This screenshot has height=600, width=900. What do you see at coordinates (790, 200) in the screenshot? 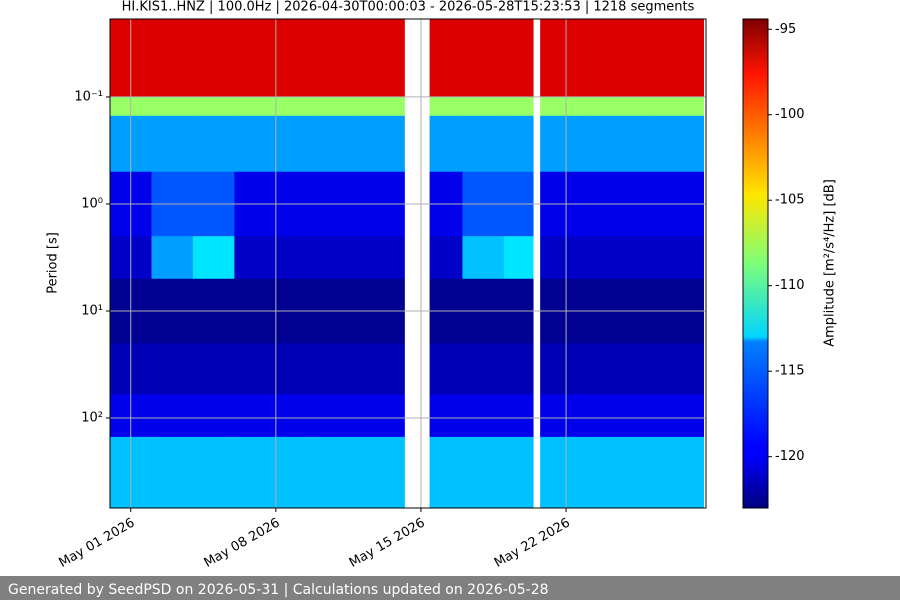
I see `colorbar-tick-label: -105` at bounding box center [790, 200].